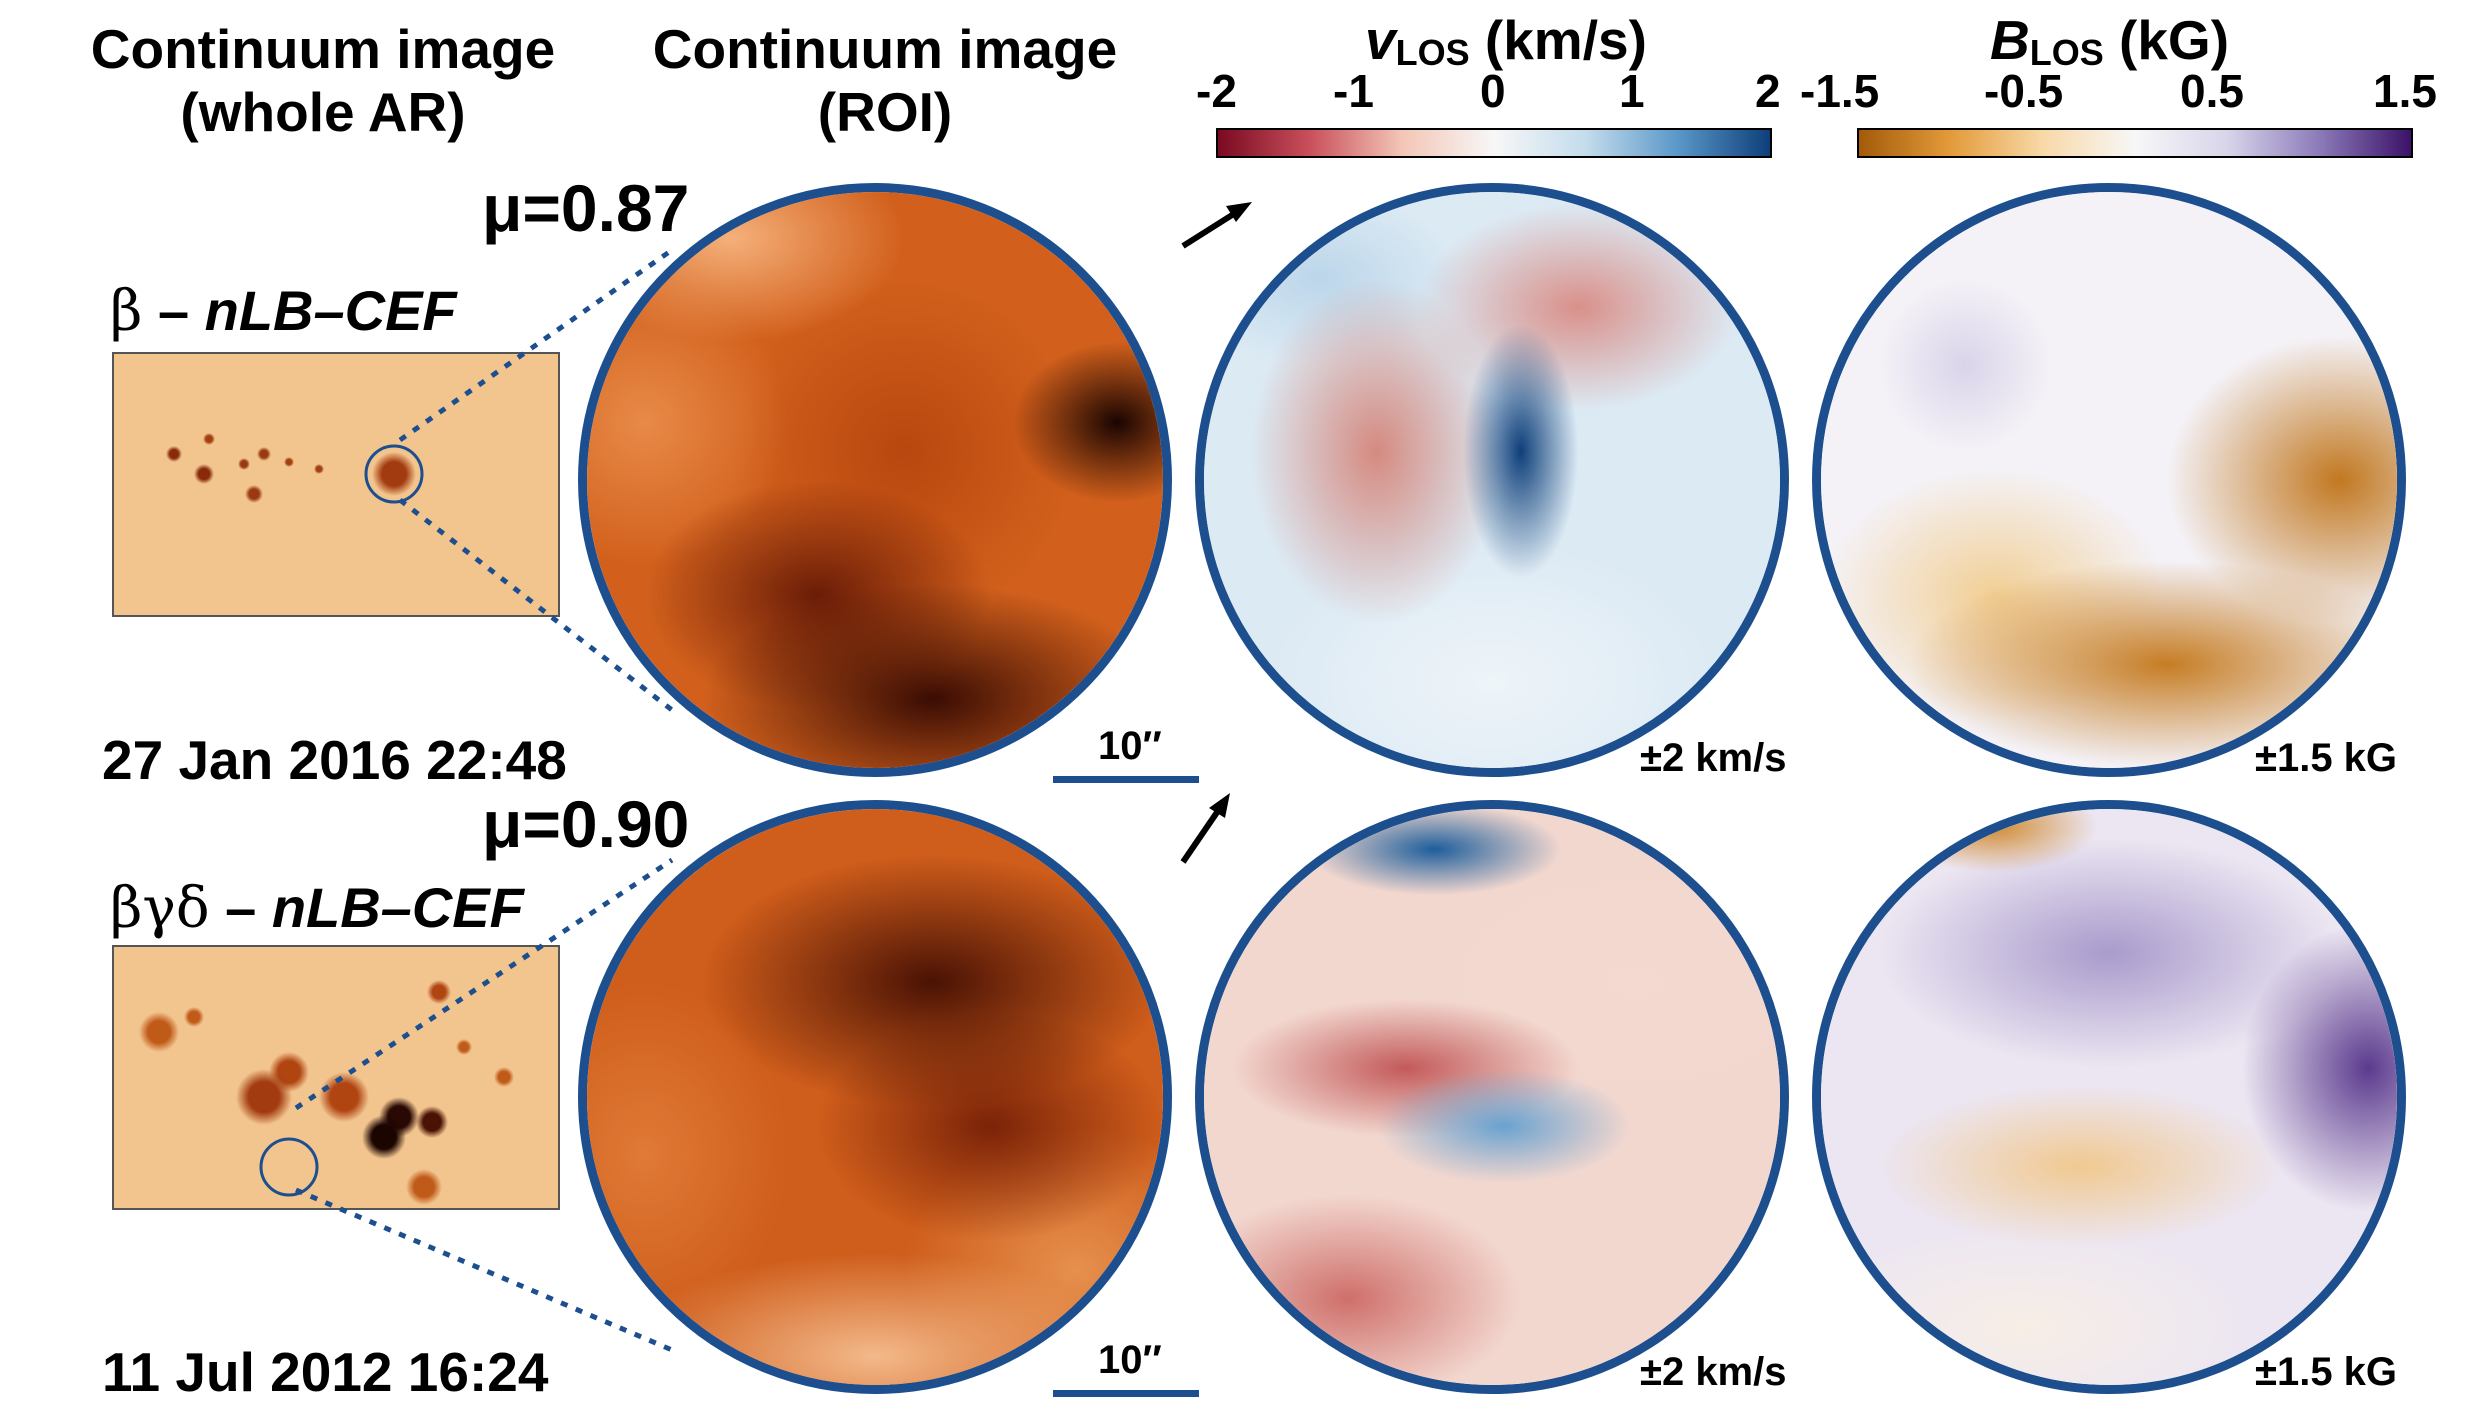 Image resolution: width=2491 pixels, height=1404 pixels. What do you see at coordinates (126, 311) in the screenshot?
I see `sunspot-class-symbol-row1: β` at bounding box center [126, 311].